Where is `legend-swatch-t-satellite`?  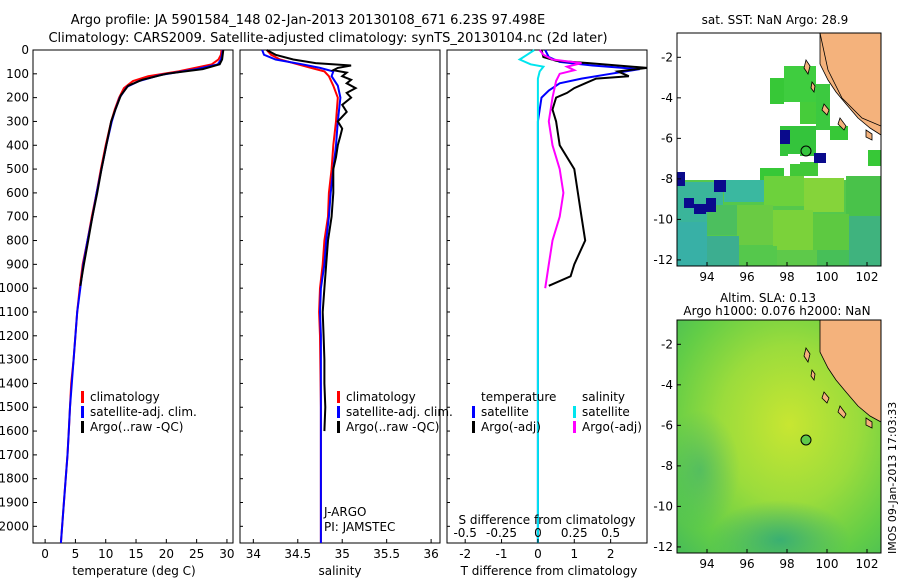 legend-swatch-t-satellite is located at coordinates (473, 412).